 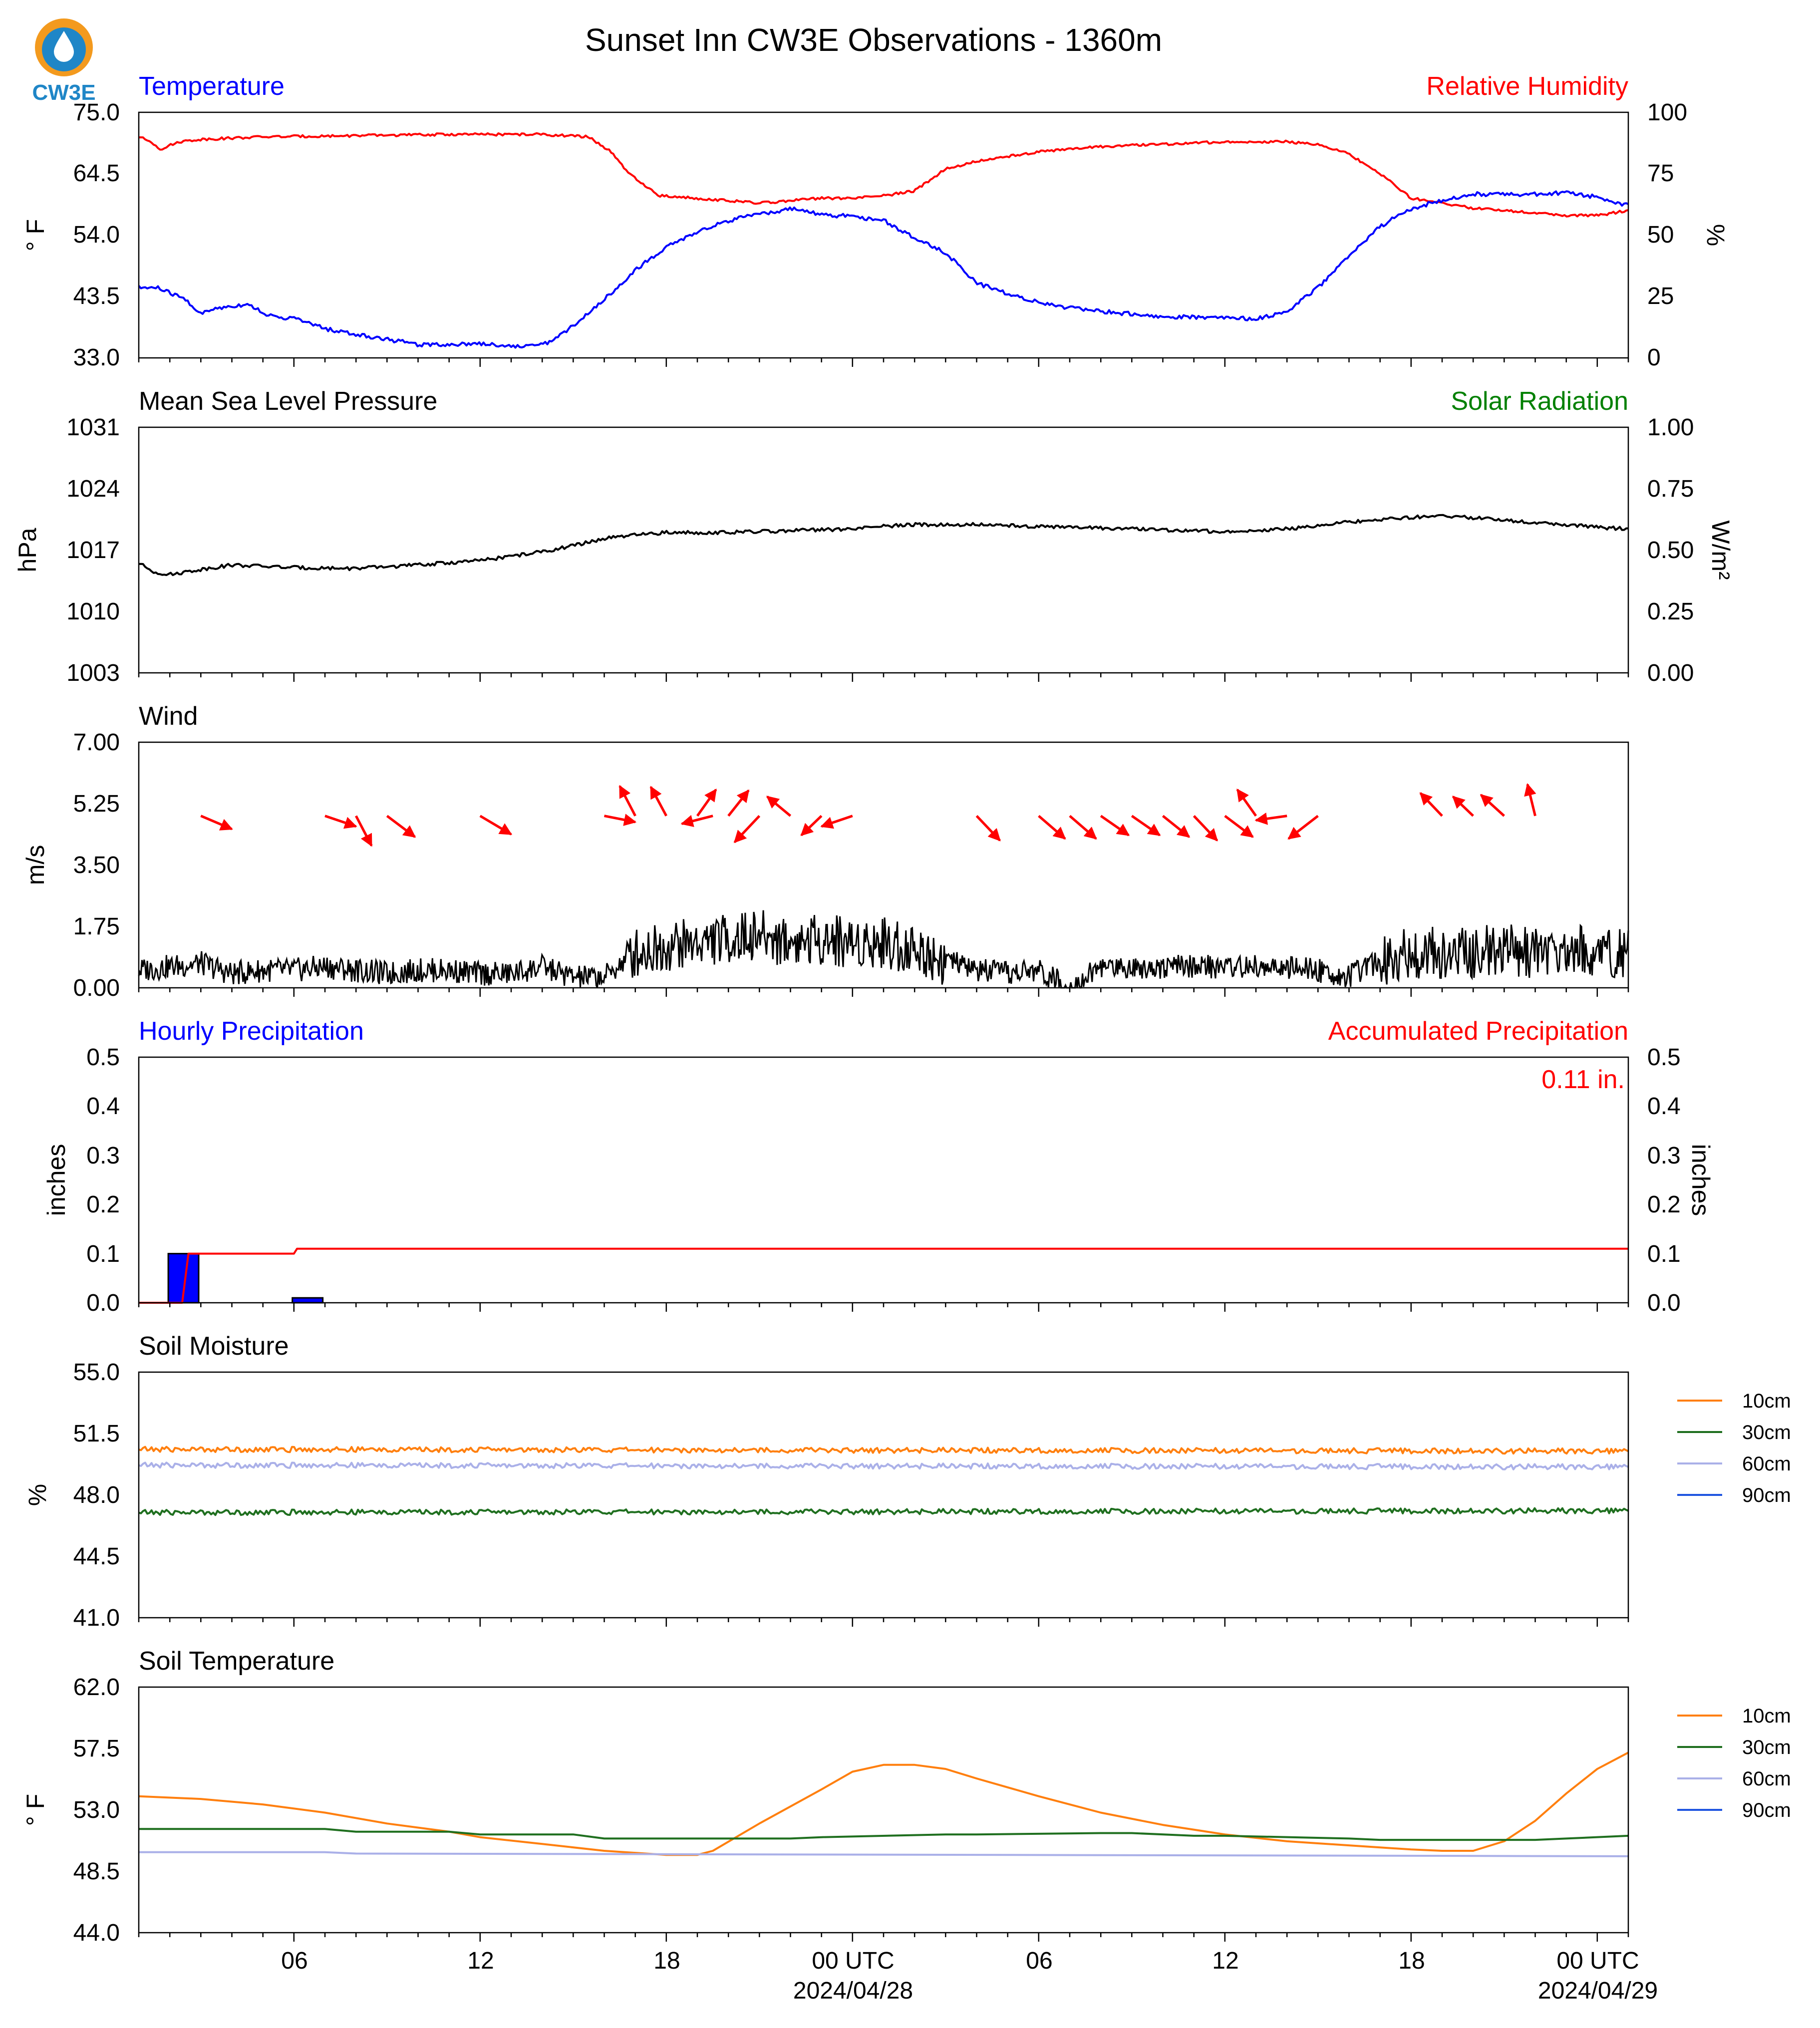 What do you see at coordinates (251, 1031) in the screenshot?
I see `hourly-precip-title: Hourly Precipitation` at bounding box center [251, 1031].